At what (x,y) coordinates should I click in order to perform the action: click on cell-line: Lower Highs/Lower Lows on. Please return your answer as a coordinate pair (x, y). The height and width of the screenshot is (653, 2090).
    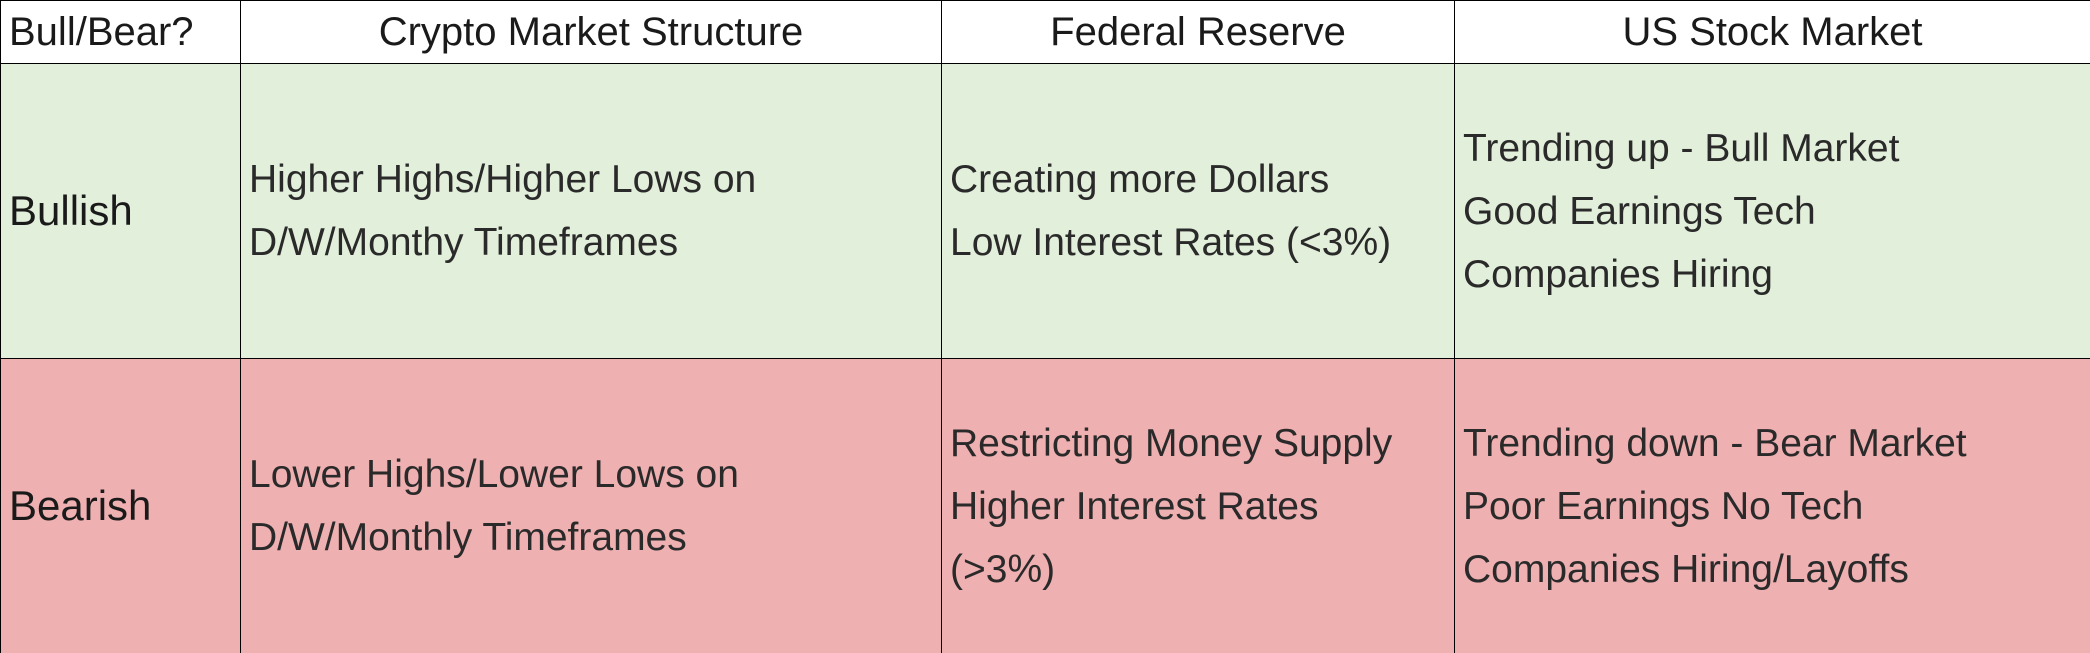
    Looking at the image, I should click on (494, 474).